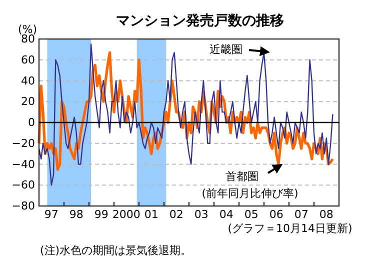  What do you see at coordinates (31, 123) in the screenshot?
I see `y-tick-label: 0` at bounding box center [31, 123].